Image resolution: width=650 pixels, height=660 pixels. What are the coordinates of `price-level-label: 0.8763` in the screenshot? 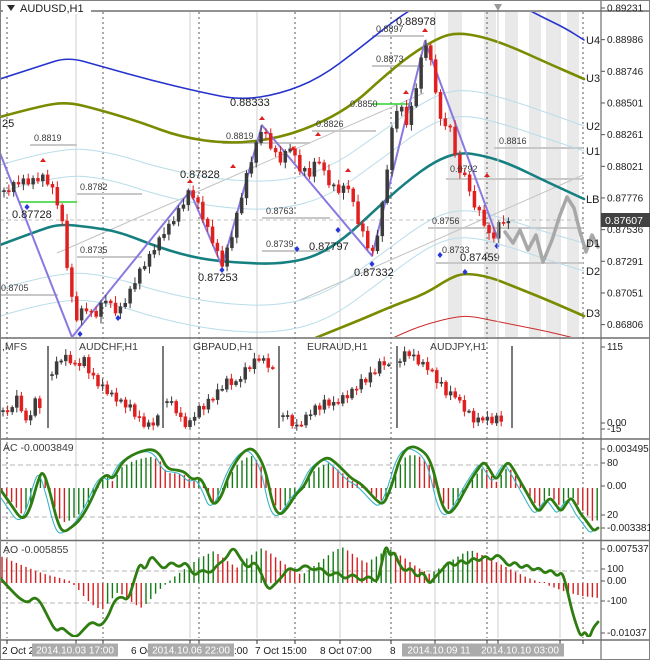 It's located at (280, 211).